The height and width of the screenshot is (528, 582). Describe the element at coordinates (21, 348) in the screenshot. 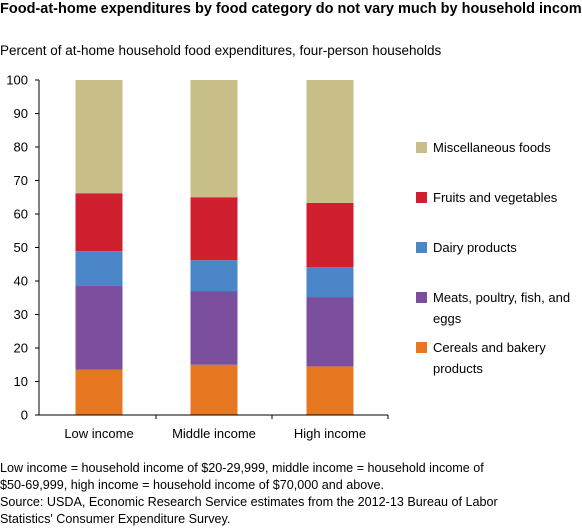

I see `y-tick-label: 20` at that location.